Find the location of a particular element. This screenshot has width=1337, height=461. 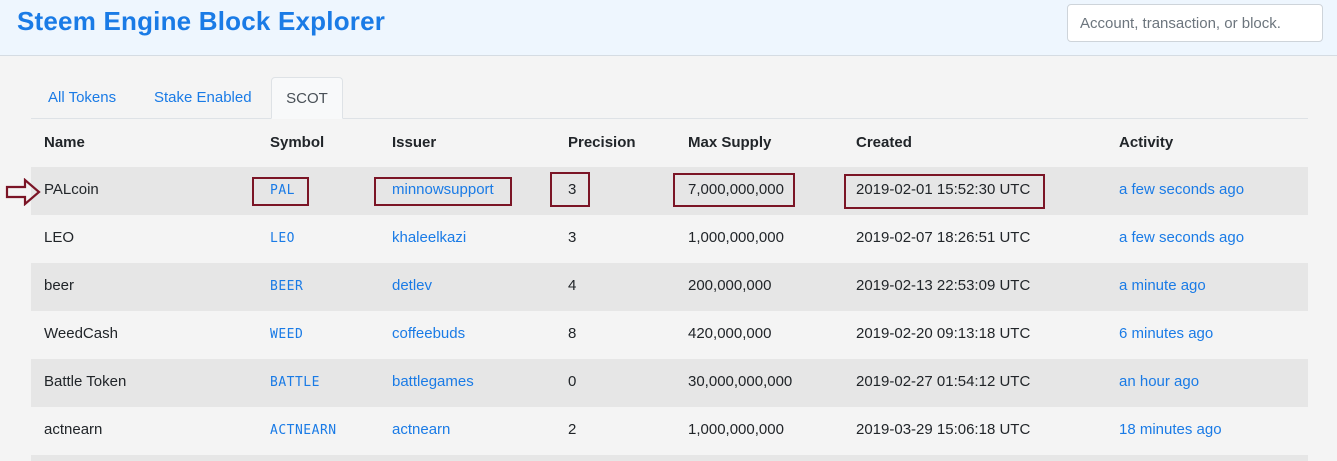

token-created: 2019-02-27 01:54:12 UTC is located at coordinates (943, 381).